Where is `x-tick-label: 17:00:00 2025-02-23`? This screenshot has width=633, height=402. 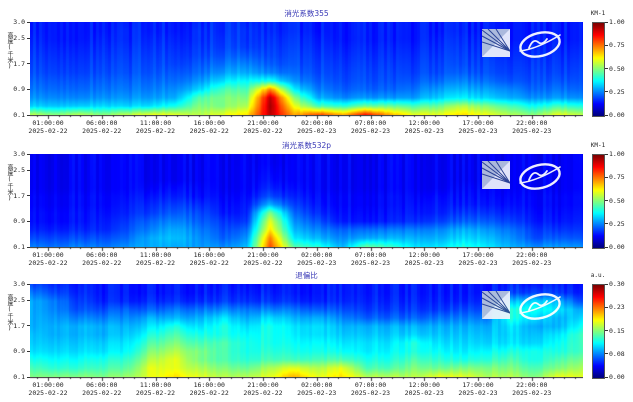
x-tick-label: 17:00:00 2025-02-23 is located at coordinates (478, 127).